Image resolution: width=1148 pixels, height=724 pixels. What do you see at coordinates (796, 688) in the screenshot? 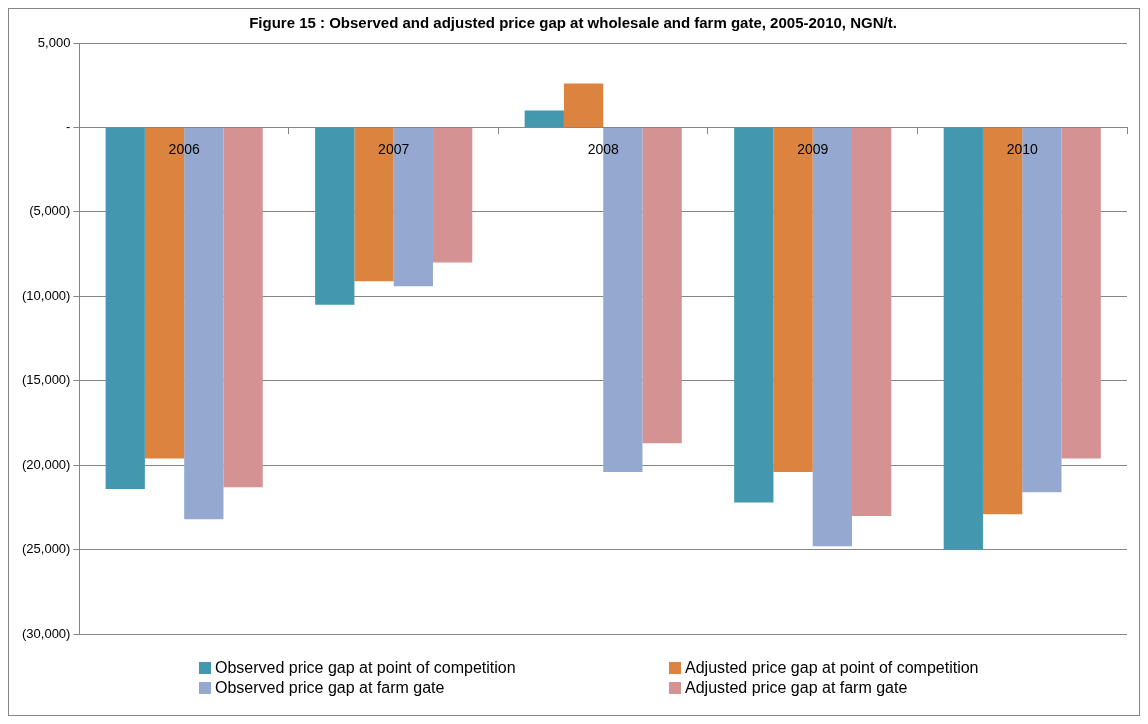
I see `legend-label: Adjusted price gap at farm gate` at bounding box center [796, 688].